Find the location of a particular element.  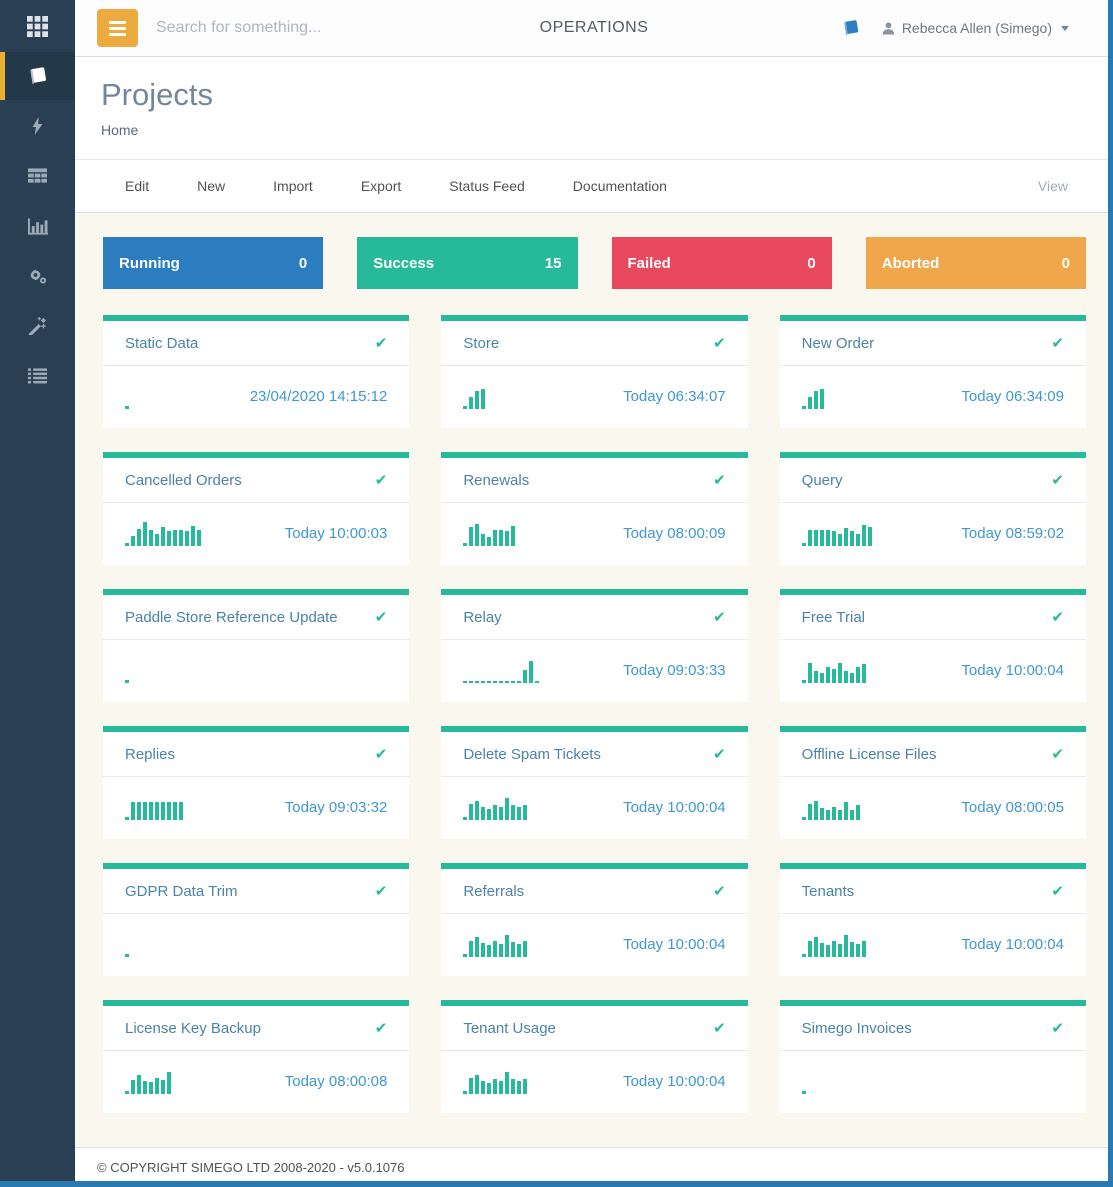

status-tiles: Running 0 Success 15 Failed 0 Aborted 0 is located at coordinates (594, 263).